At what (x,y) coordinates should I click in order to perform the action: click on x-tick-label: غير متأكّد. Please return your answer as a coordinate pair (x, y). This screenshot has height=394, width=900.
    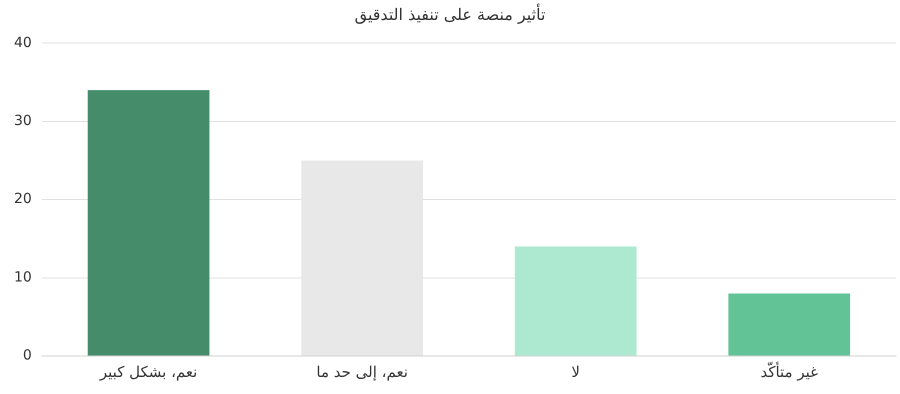
    Looking at the image, I should click on (789, 370).